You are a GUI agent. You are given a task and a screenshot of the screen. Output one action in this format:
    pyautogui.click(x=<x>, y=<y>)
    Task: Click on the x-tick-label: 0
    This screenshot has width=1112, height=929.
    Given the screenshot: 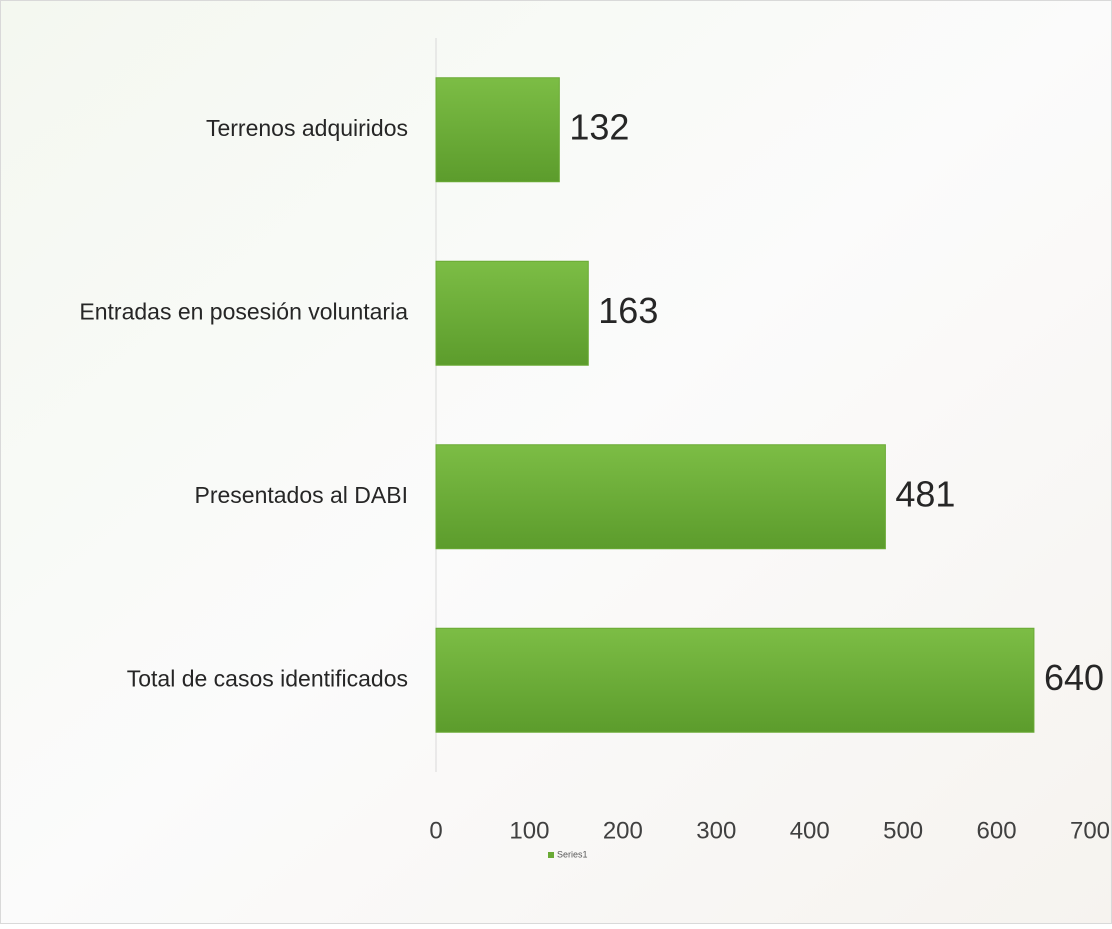 What is the action you would take?
    pyautogui.click(x=435, y=830)
    